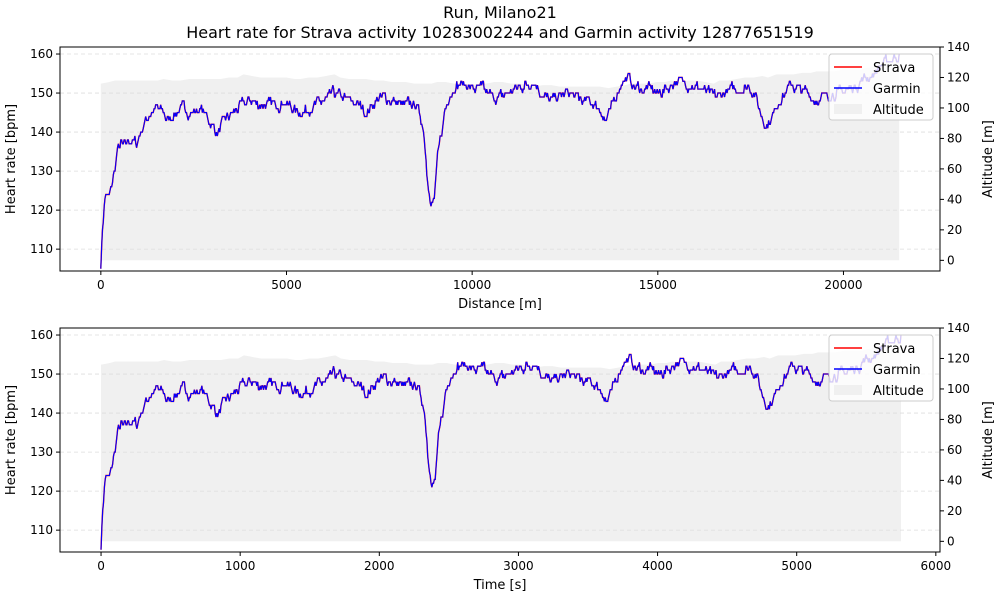 The image size is (1000, 600). I want to click on x-tick-label: 6000, so click(936, 566).